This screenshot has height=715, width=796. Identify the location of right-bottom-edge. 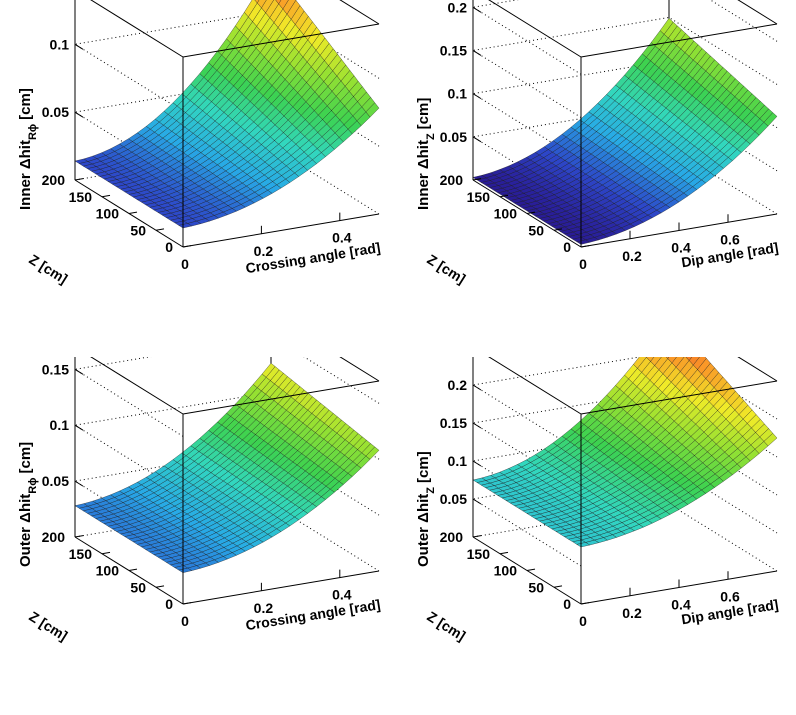
(723, 537).